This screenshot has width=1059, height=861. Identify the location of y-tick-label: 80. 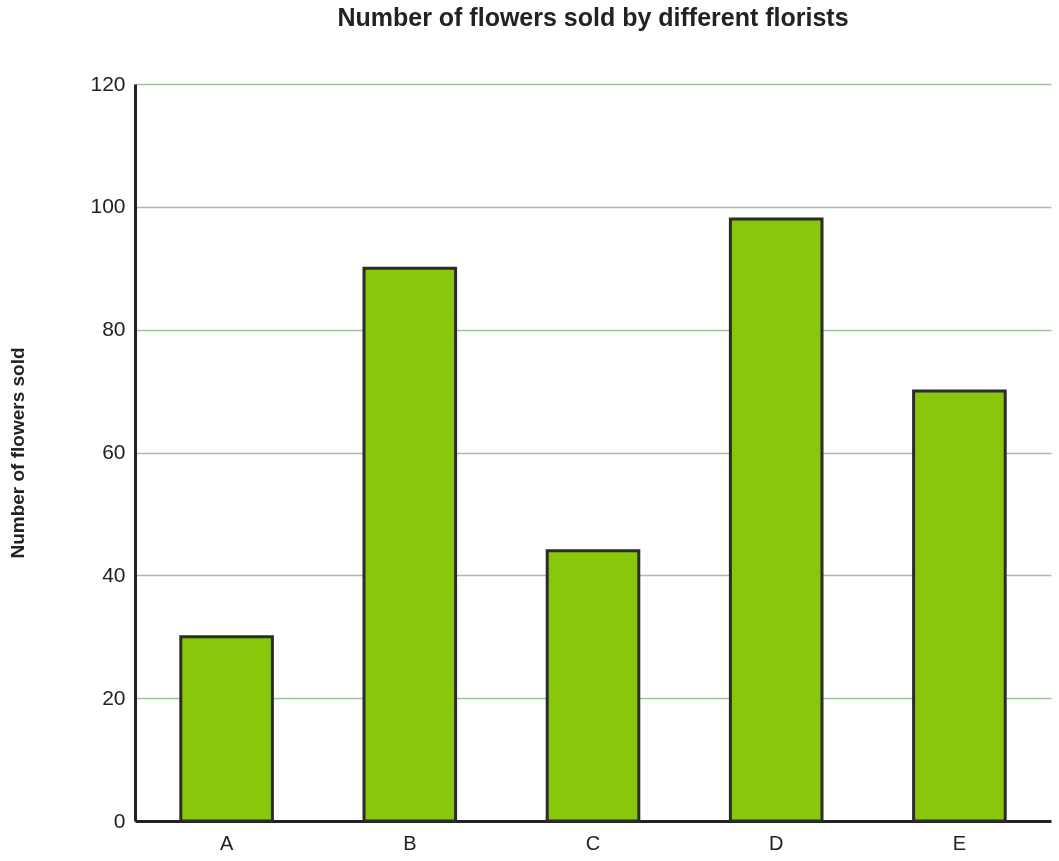
(114, 329).